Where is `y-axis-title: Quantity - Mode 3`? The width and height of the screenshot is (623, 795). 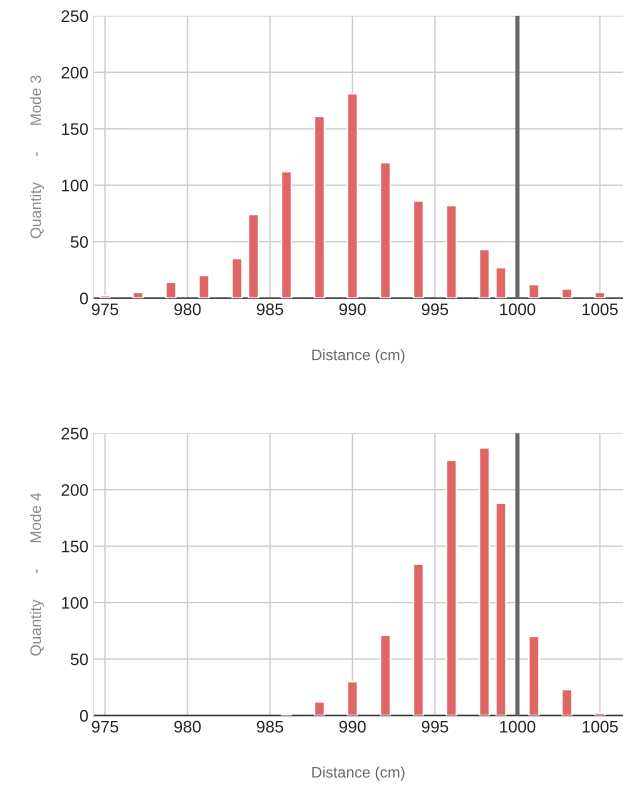 y-axis-title: Quantity - Mode 3 is located at coordinates (37, 157).